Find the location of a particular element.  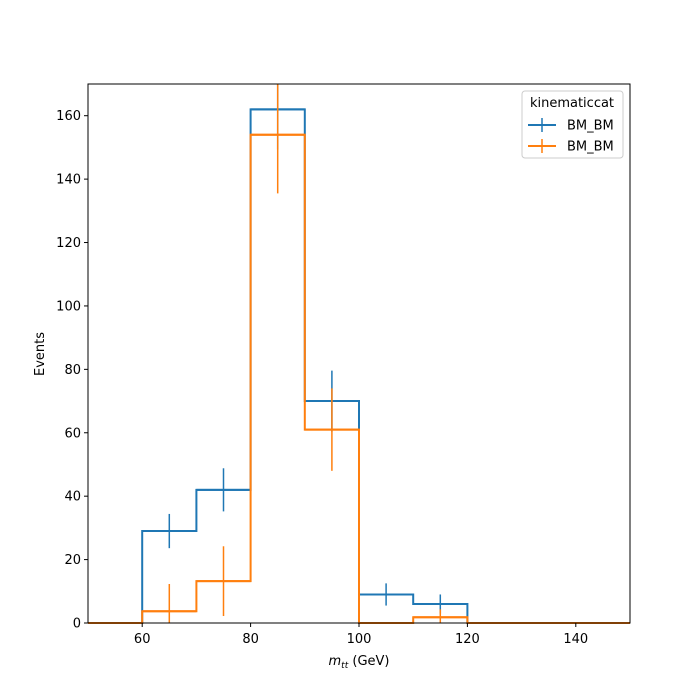

y-tick-label: 160 is located at coordinates (68, 116).